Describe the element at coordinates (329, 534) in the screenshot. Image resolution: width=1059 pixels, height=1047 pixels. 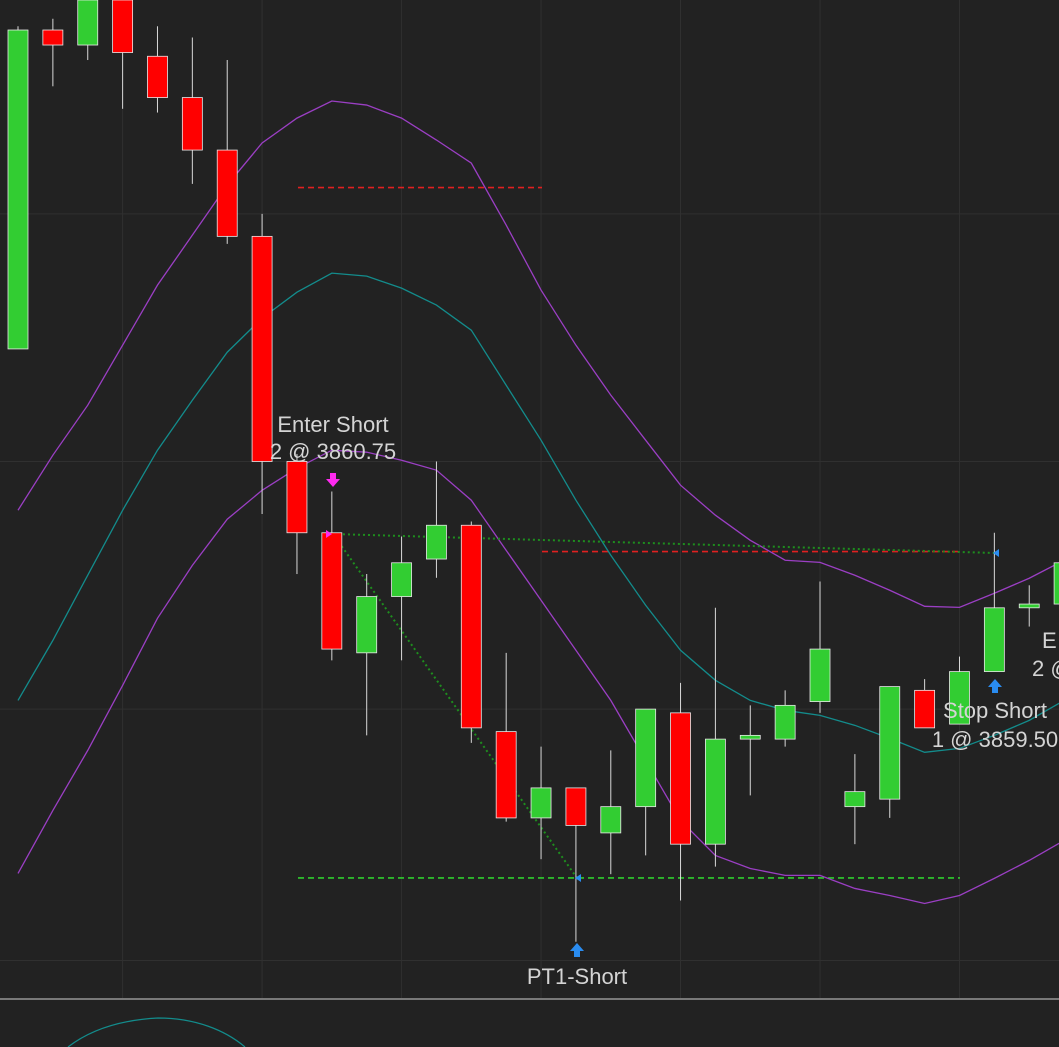
I see `entry-tick` at that location.